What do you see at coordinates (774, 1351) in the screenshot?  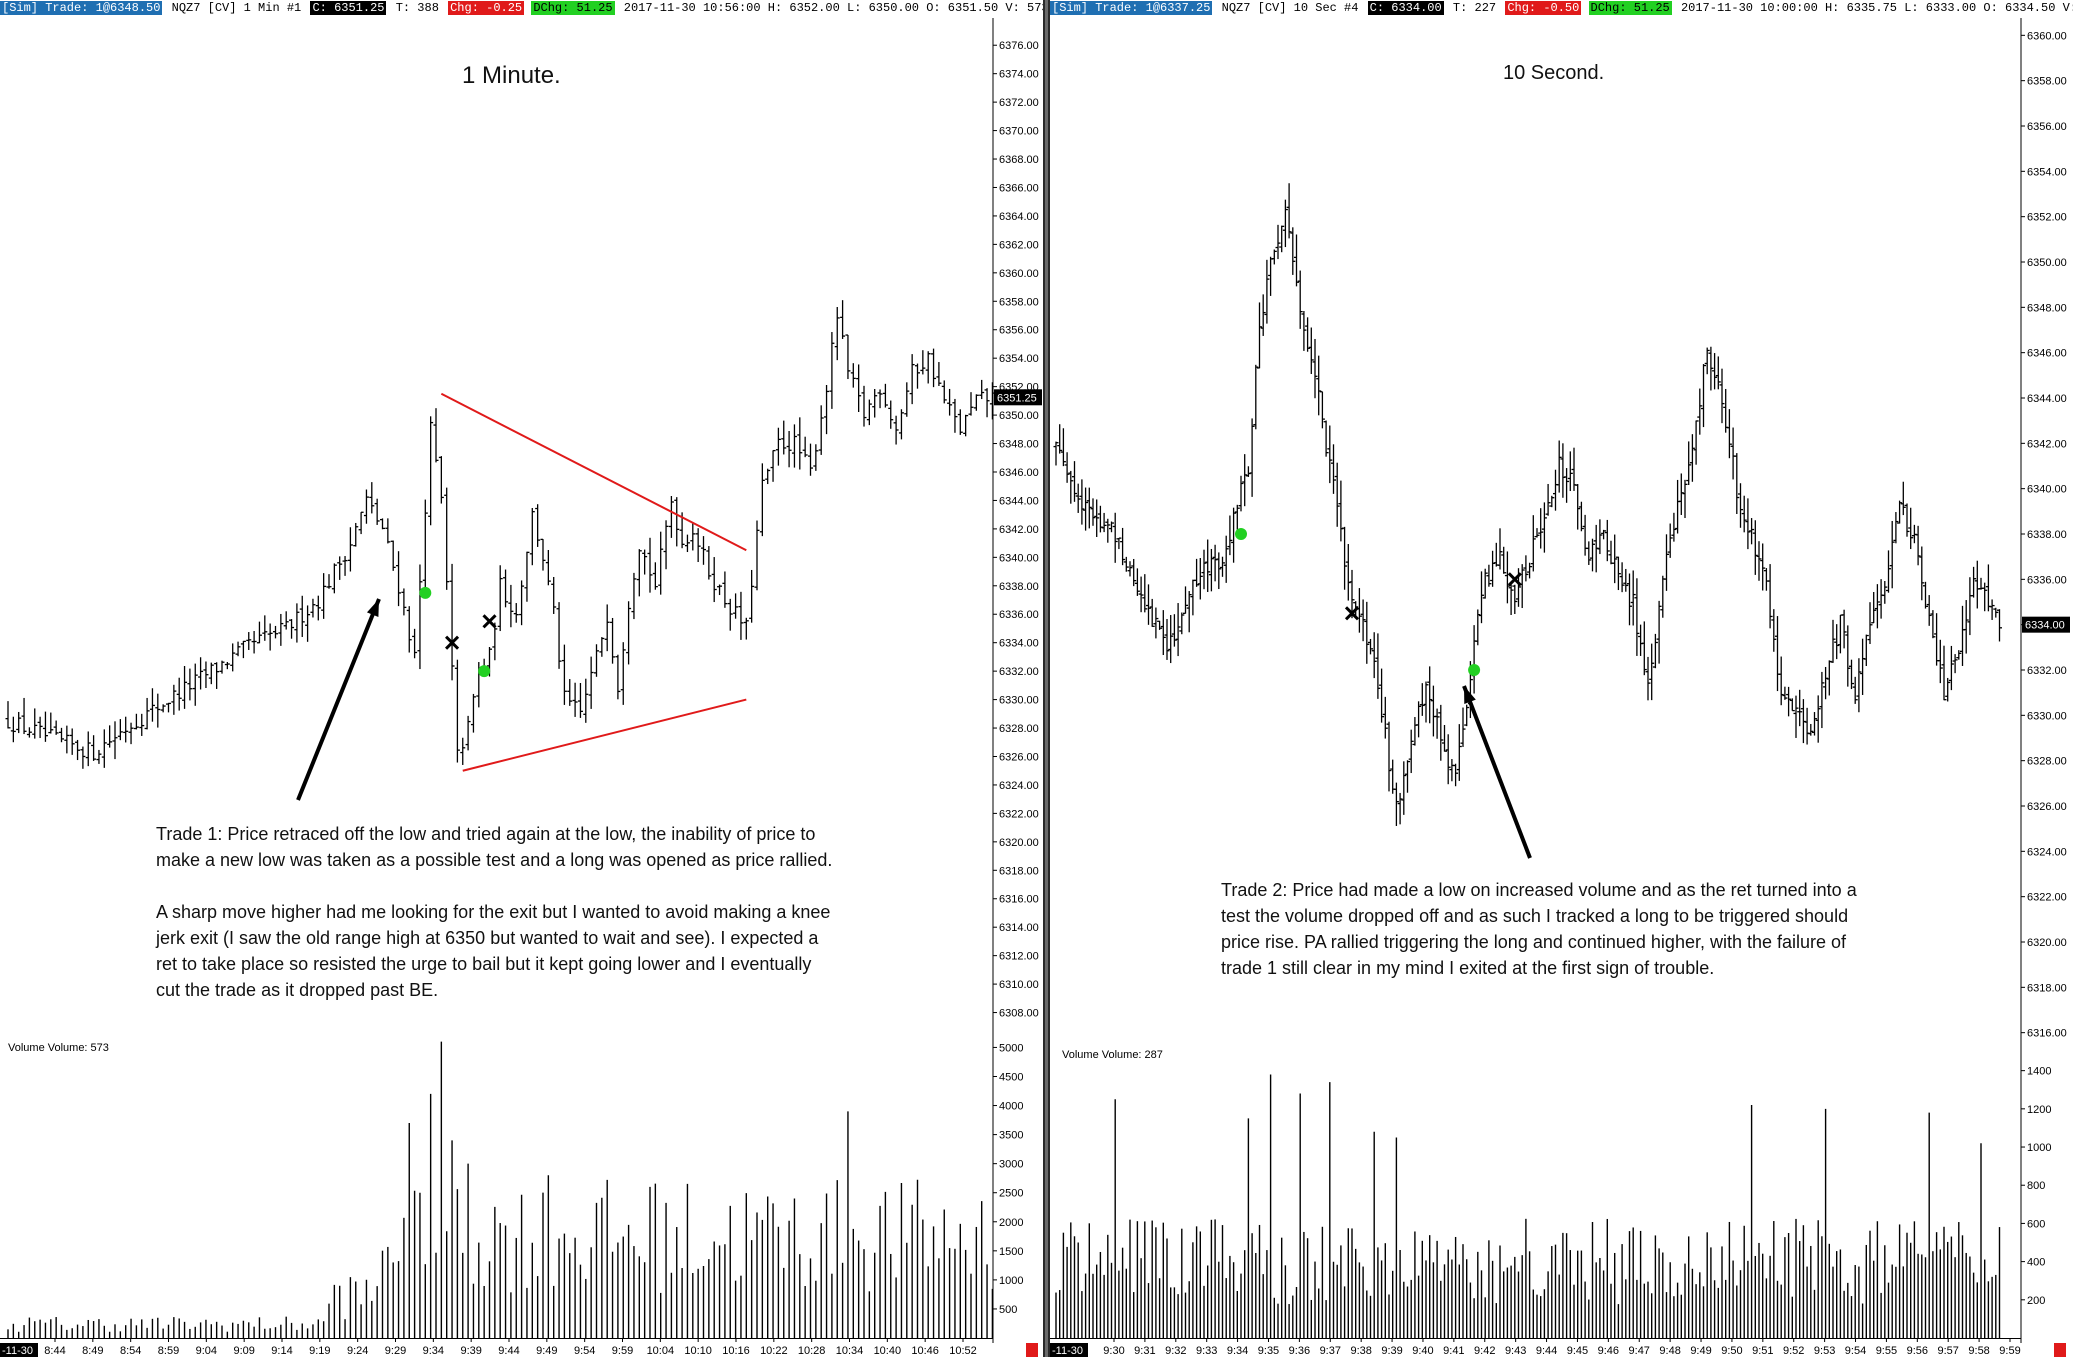 I see `time-tick-label: 10:22` at bounding box center [774, 1351].